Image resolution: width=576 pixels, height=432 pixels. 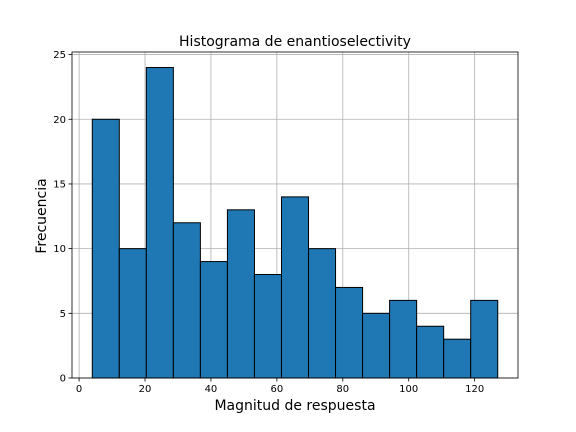 What do you see at coordinates (62, 217) in the screenshot?
I see `y-ticks: 0 5 10 15 20 25` at bounding box center [62, 217].